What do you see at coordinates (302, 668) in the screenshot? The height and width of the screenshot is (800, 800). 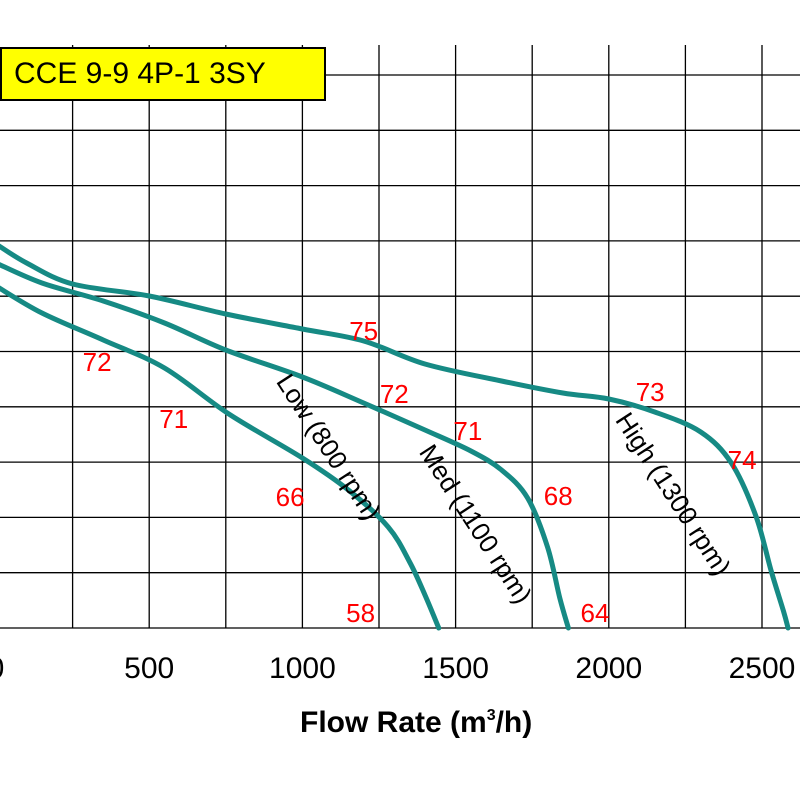 I see `x-tick-label: 1000` at bounding box center [302, 668].